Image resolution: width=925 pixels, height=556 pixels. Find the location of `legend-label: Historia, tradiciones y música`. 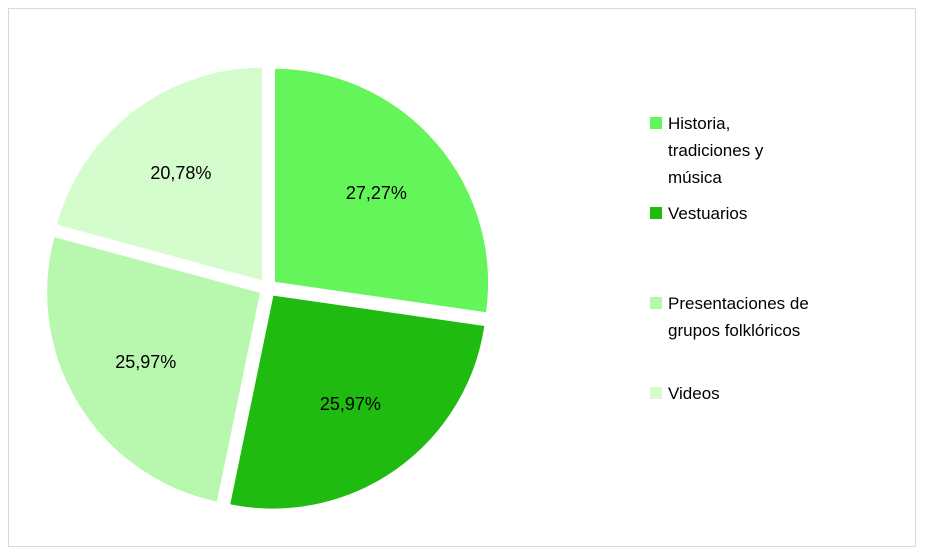

legend-label: Historia, tradiciones y música is located at coordinates (716, 150).